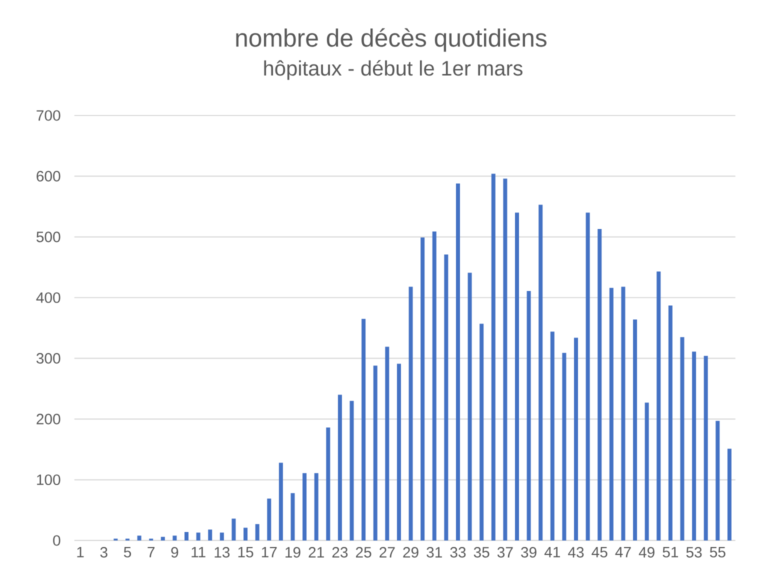 This screenshot has width=778, height=583. I want to click on x-tick-label: 23, so click(340, 552).